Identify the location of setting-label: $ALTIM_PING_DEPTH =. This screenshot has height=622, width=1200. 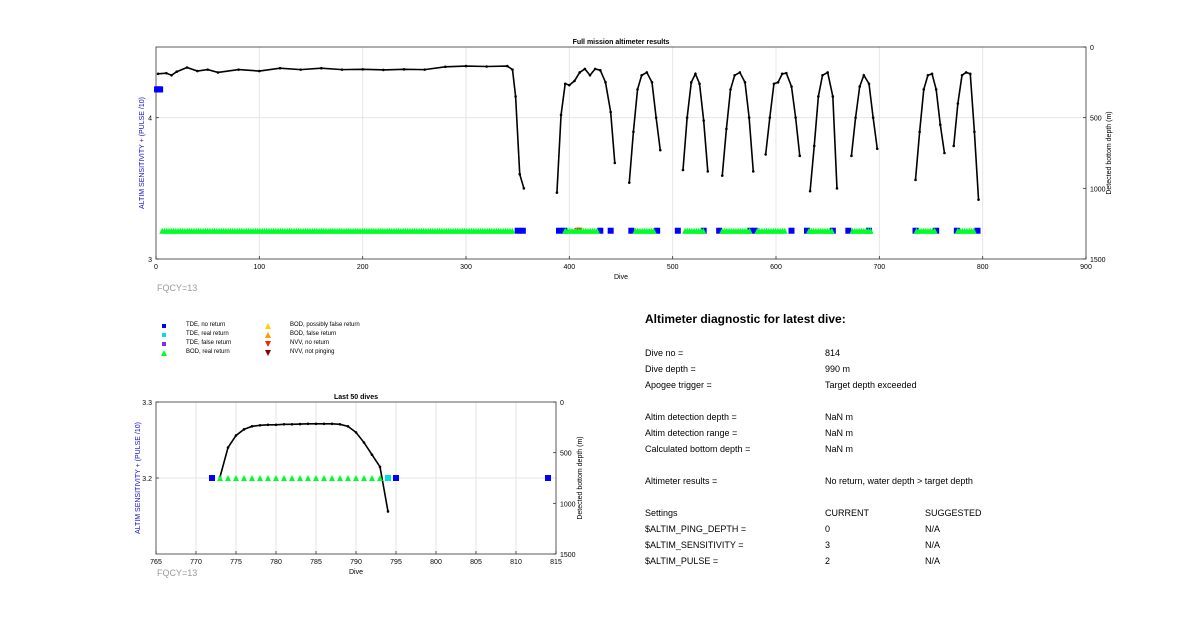
(696, 529).